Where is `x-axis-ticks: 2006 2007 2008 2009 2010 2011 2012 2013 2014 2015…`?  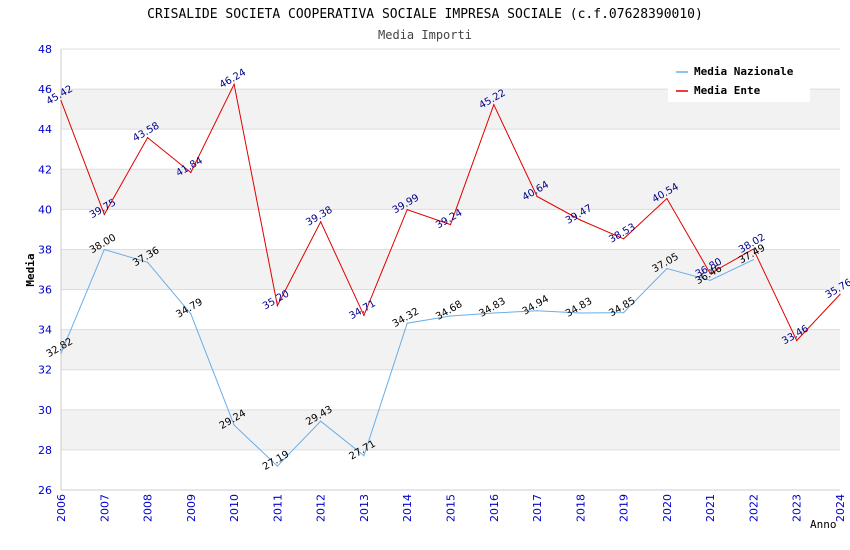 x-axis-ticks: 2006 2007 2008 2009 2010 2011 2012 2013 2014 2015… is located at coordinates (451, 508).